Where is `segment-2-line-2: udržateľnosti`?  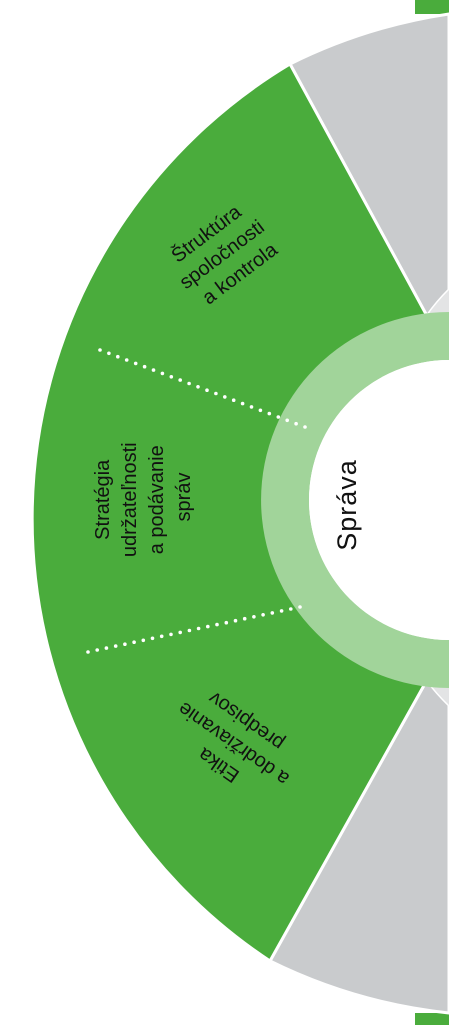 segment-2-line-2: udržateľnosti is located at coordinates (130, 499).